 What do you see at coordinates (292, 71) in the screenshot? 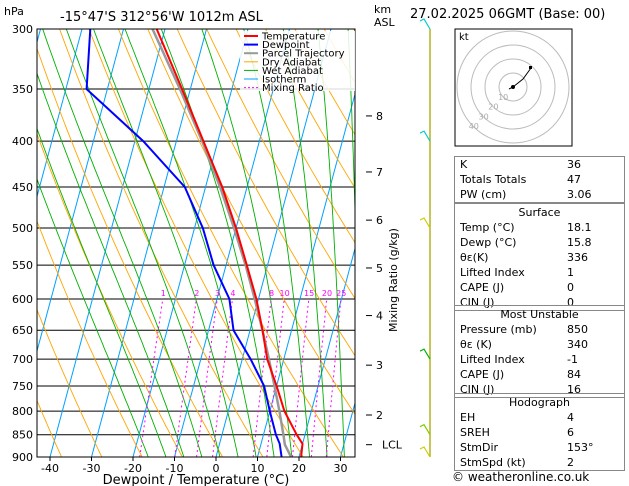
I see `legend-entry: Wet Adiabat` at bounding box center [292, 71].